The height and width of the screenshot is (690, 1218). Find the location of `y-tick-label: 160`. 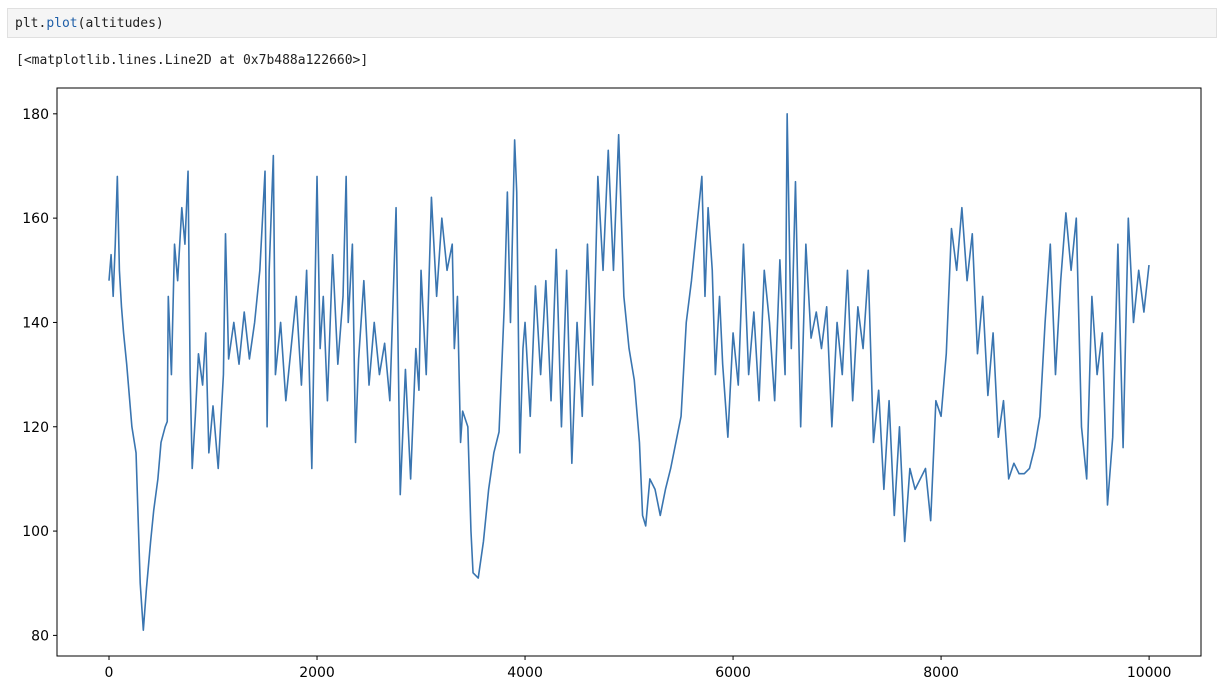

y-tick-label: 160 is located at coordinates (35, 219).